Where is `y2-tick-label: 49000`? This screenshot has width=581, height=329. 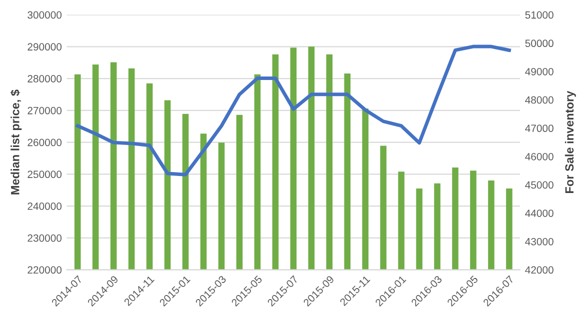
y2-tick-label: 49000 is located at coordinates (539, 72).